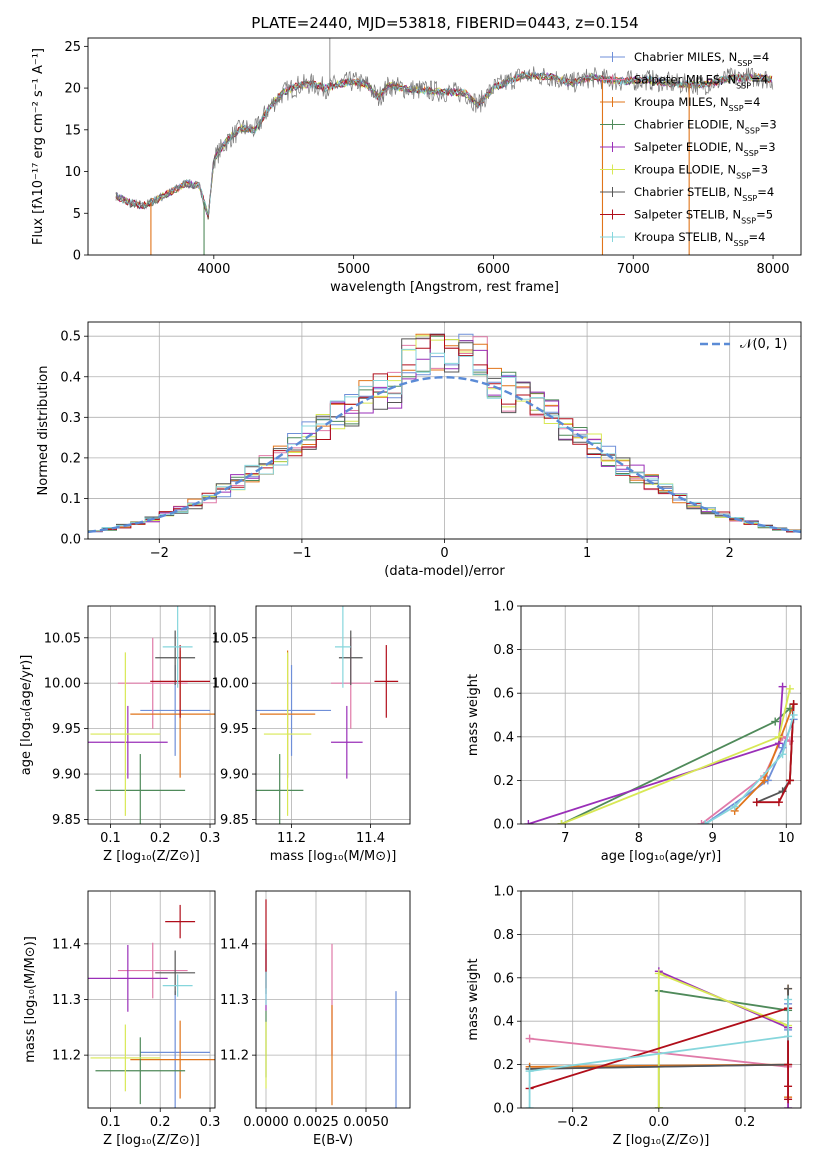 Image resolution: width=819 pixels, height=1170 pixels. What do you see at coordinates (786, 838) in the screenshot?
I see `massweight_vs_age-xtick-label: 10` at bounding box center [786, 838].